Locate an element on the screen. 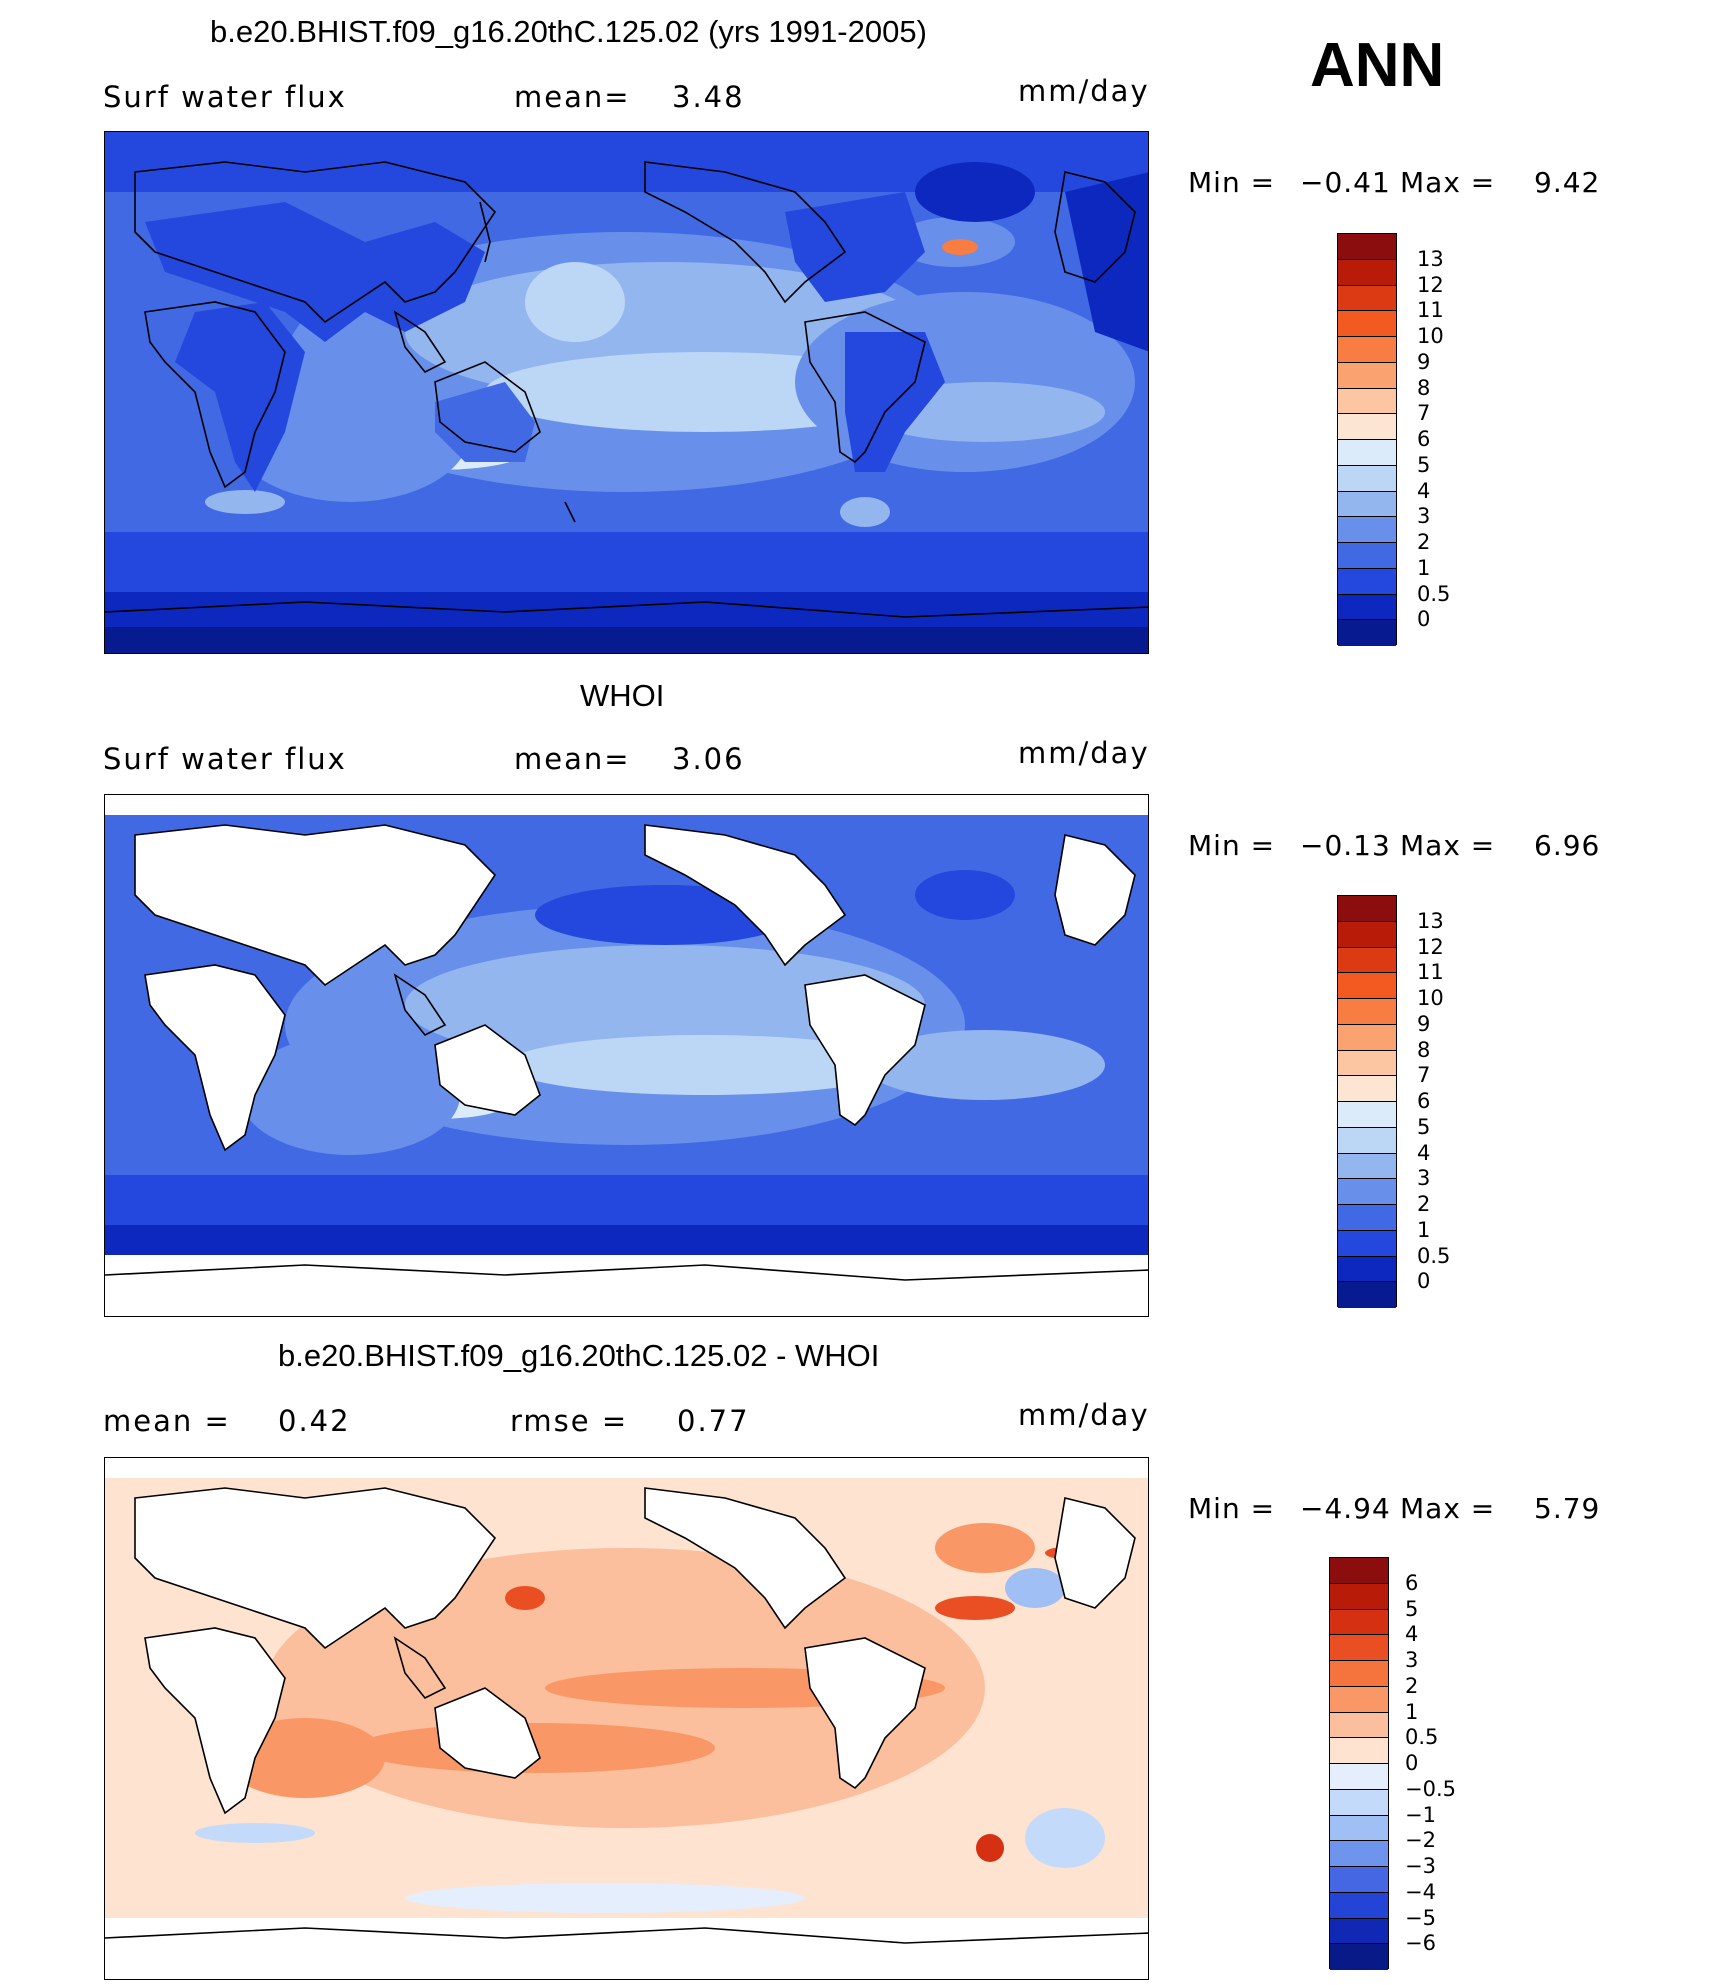 The height and width of the screenshot is (1985, 1710). colorbar-tick-label: 0 is located at coordinates (1424, 619).